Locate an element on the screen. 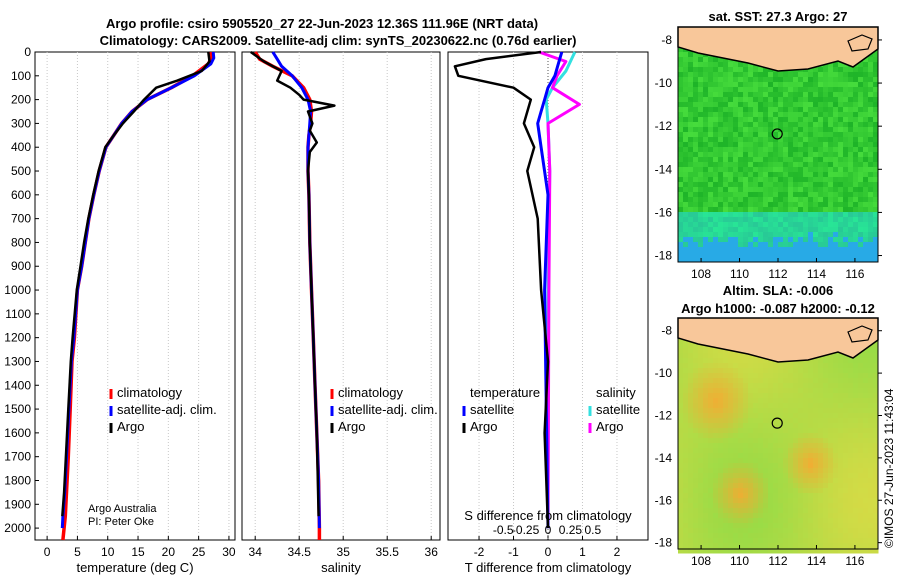 The image size is (900, 580). x-tick-label: 5 is located at coordinates (77, 552).